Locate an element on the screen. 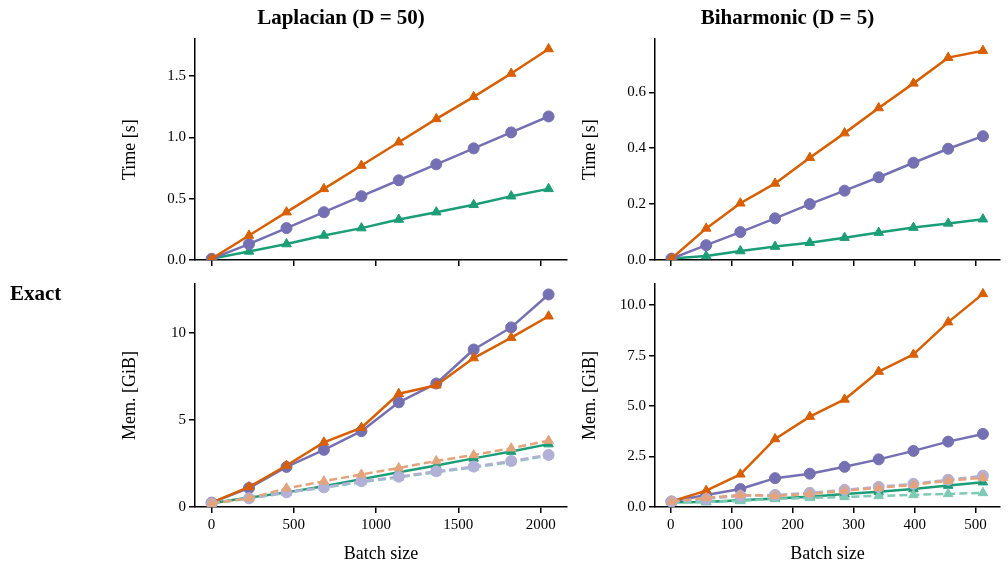  chart-title: Biharmonic (D = 5) is located at coordinates (787, 17).